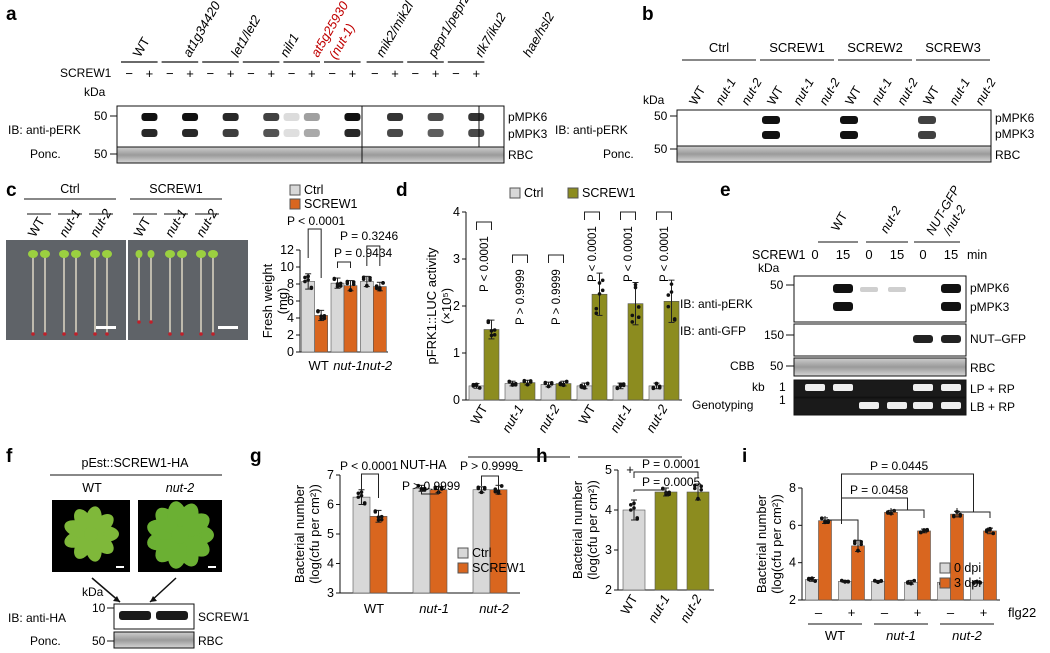  I want to click on ponc-frame, so click(310, 155).